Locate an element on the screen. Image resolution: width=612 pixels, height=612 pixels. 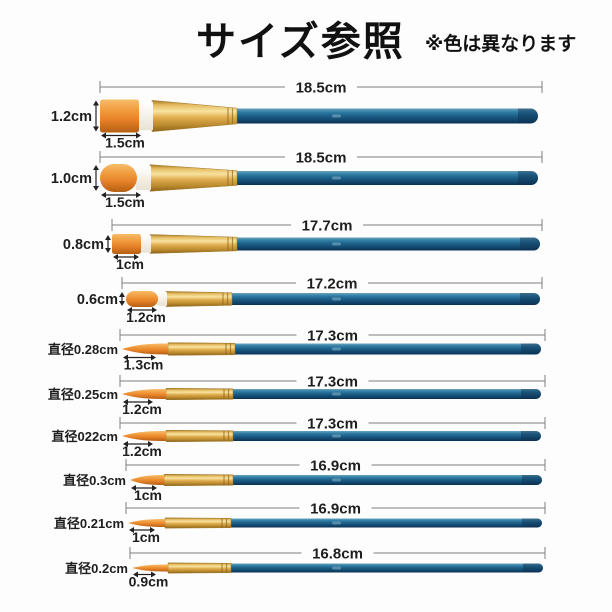
length-label: 18.5cm is located at coordinates (321, 158).